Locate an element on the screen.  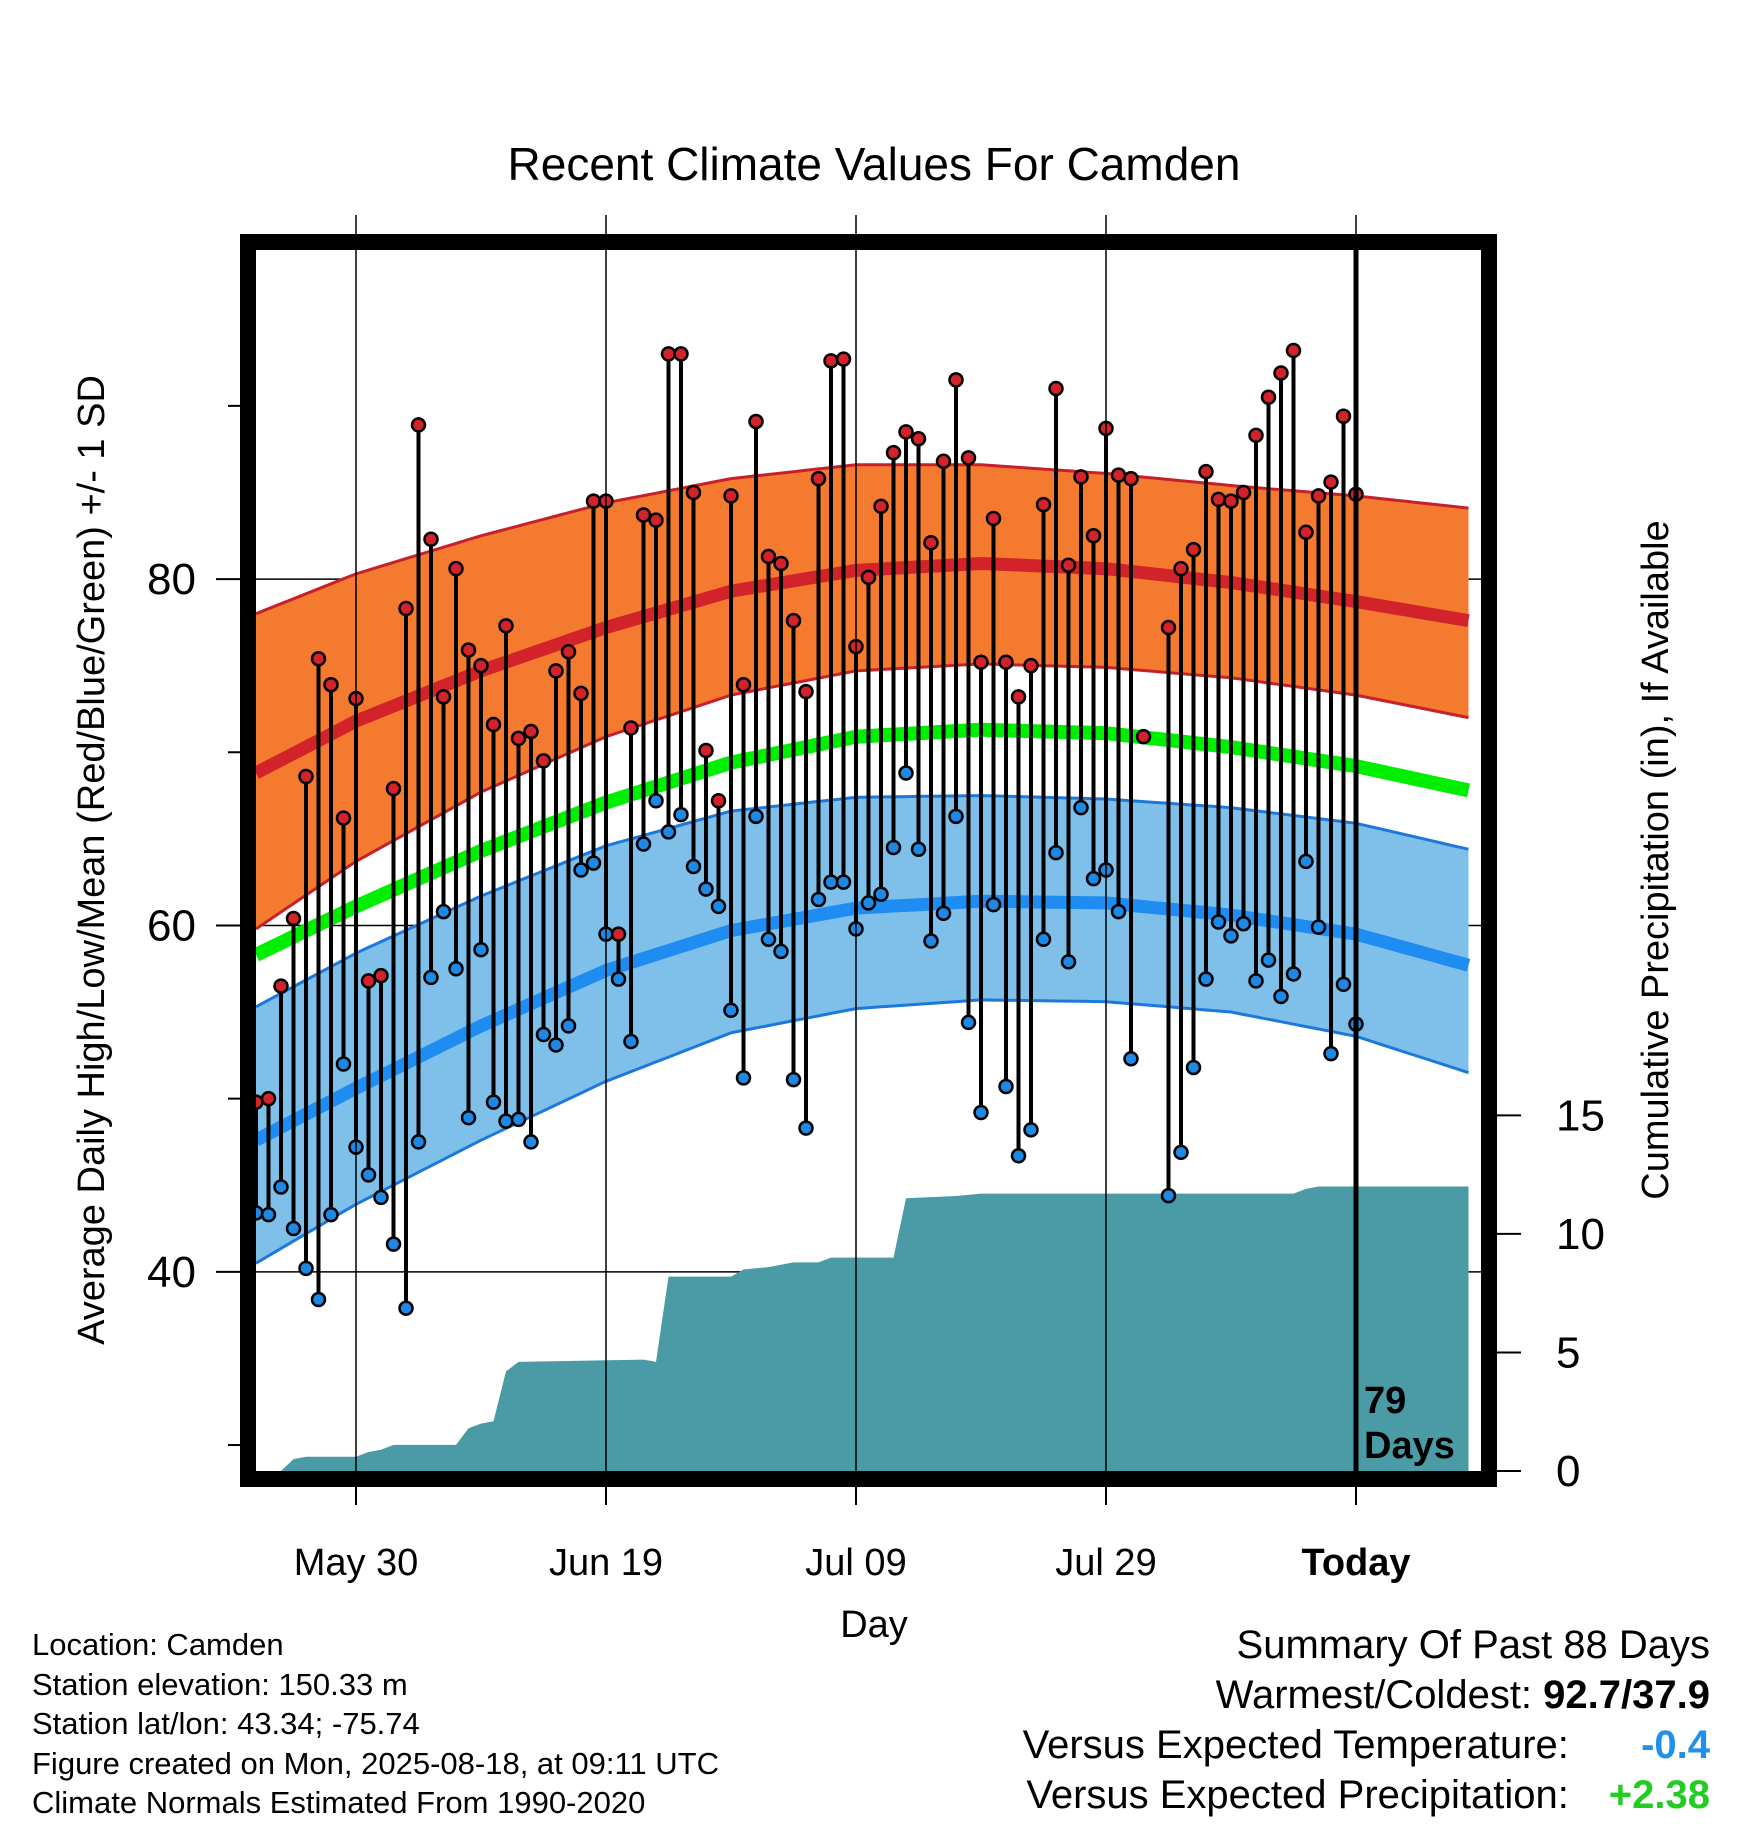
mean-normal-line is located at coordinates (863, 842).